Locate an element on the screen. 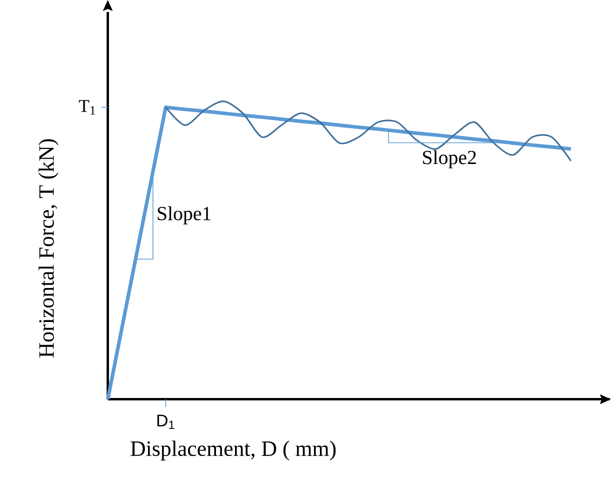  annotation: Slope1 is located at coordinates (184, 215).